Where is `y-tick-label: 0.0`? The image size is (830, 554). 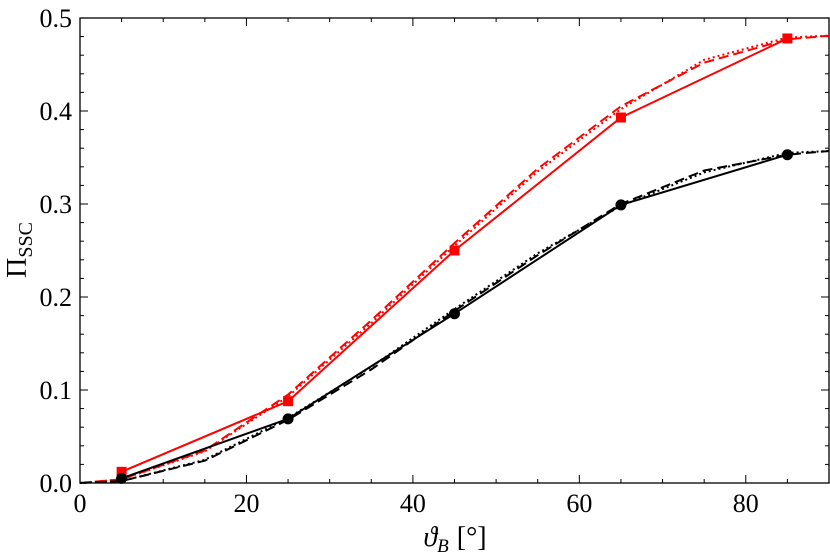
y-tick-label: 0.0 is located at coordinates (56, 483).